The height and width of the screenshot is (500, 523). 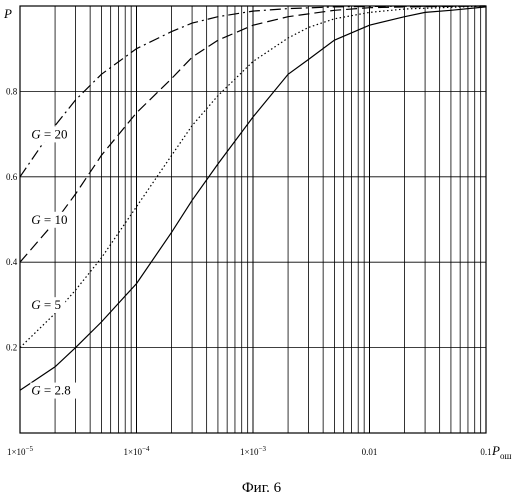 What do you see at coordinates (12, 177) in the screenshot?
I see `y-tick-label: 0.6` at bounding box center [12, 177].